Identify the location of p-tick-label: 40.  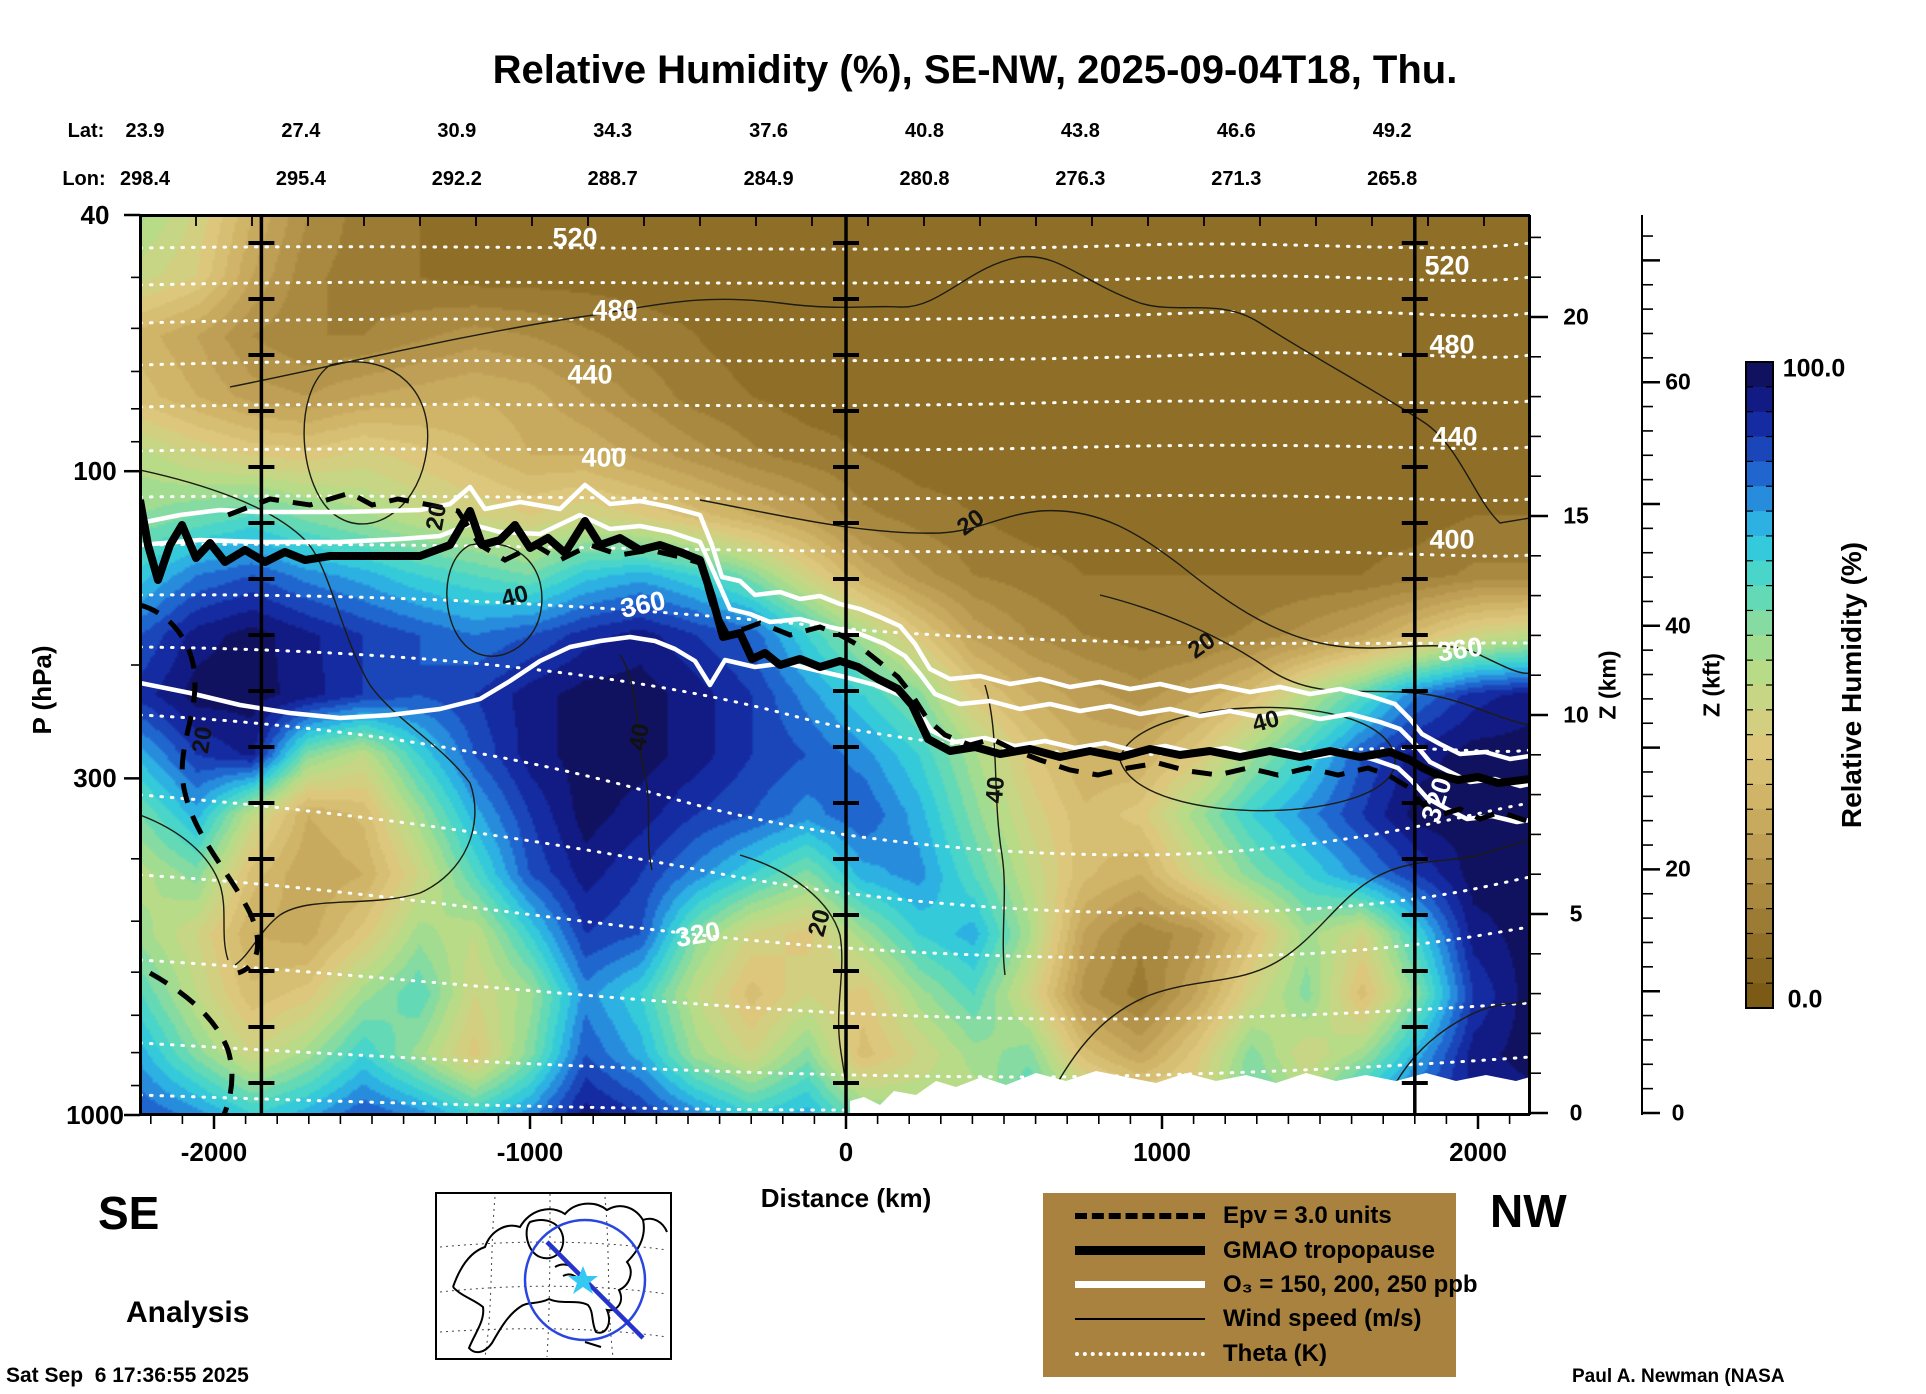
(95, 215).